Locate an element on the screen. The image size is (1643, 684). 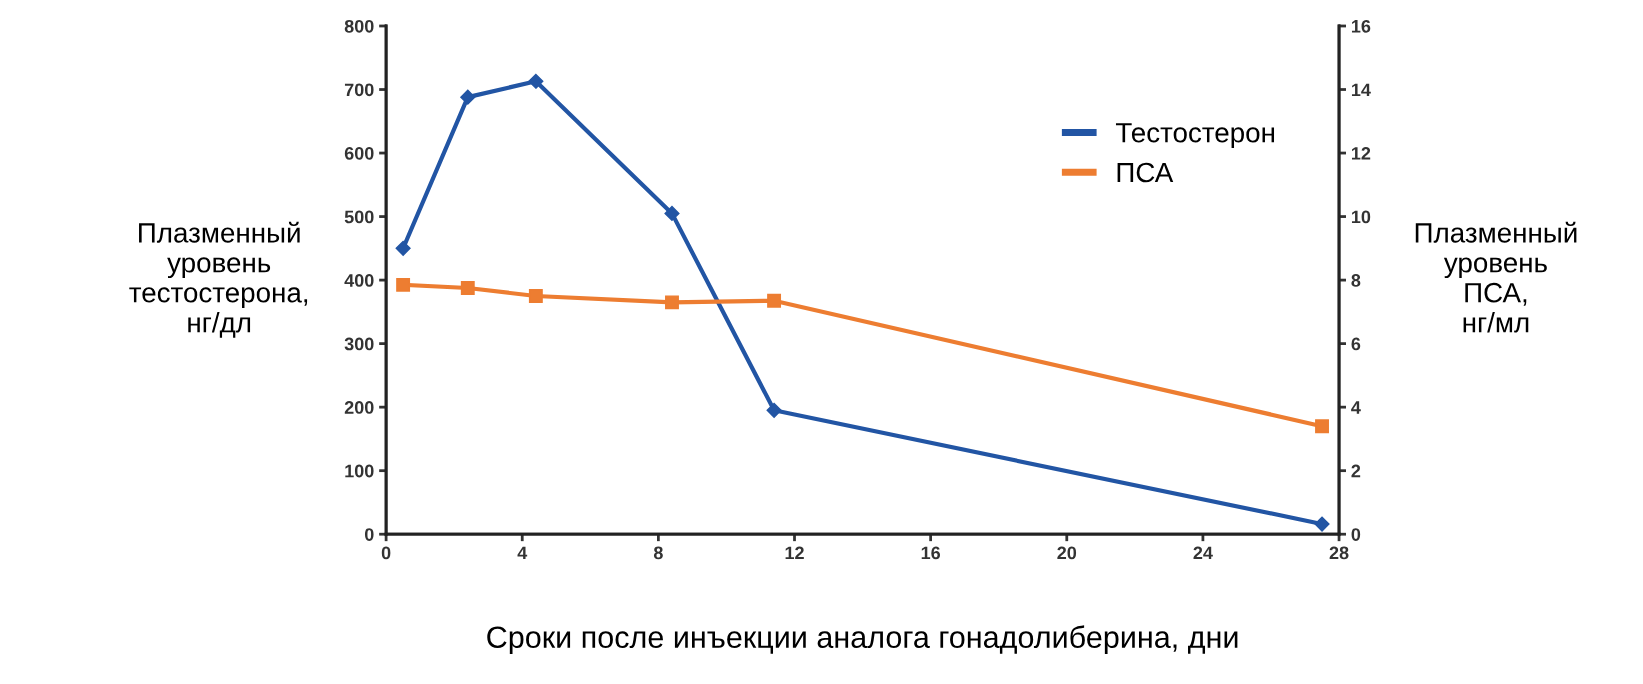
y2-tick-label: 8 is located at coordinates (1356, 280).